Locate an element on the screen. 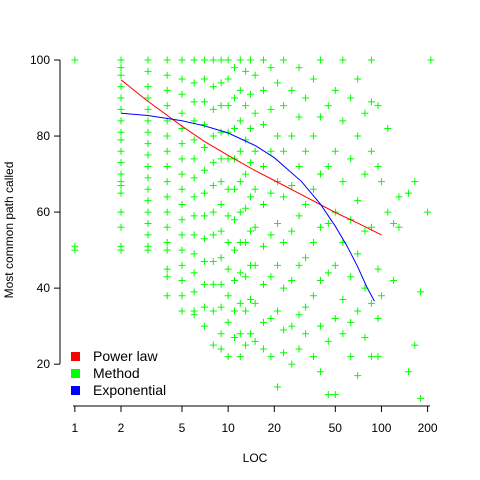 This screenshot has height=480, width=480. legend-label: Power law is located at coordinates (125, 356).